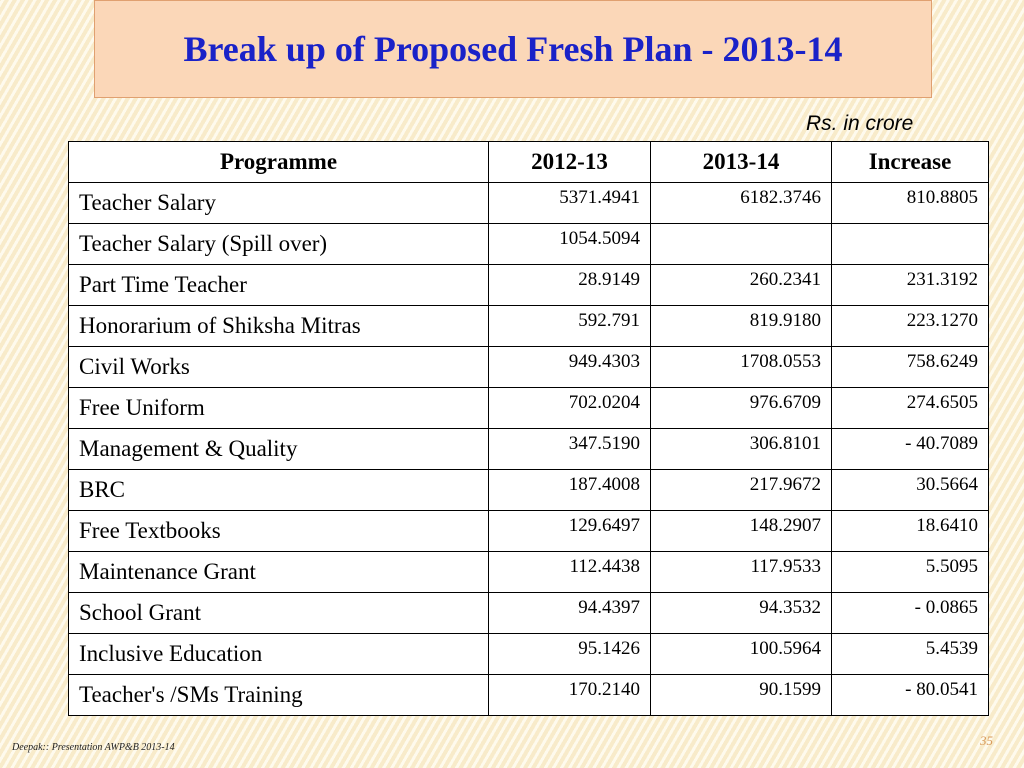 This screenshot has height=768, width=1024. Describe the element at coordinates (569, 695) in the screenshot. I see `cell-2012-13: 170.2140` at that location.